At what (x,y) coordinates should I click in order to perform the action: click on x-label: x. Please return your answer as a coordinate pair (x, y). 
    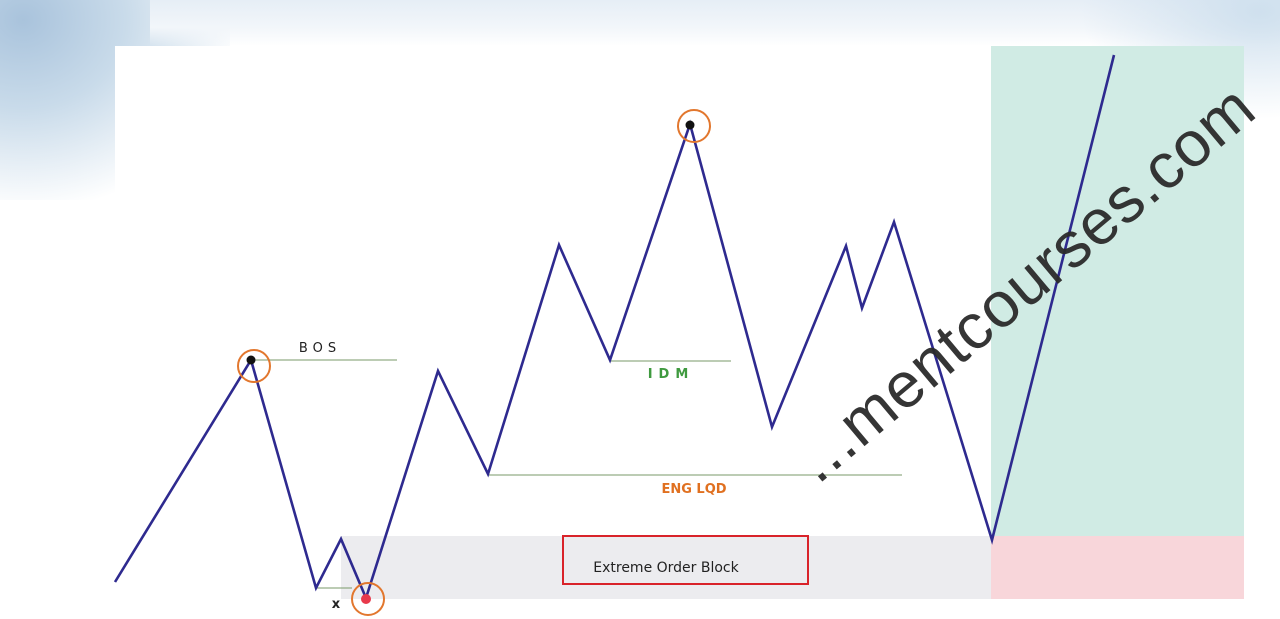
    Looking at the image, I should click on (336, 604).